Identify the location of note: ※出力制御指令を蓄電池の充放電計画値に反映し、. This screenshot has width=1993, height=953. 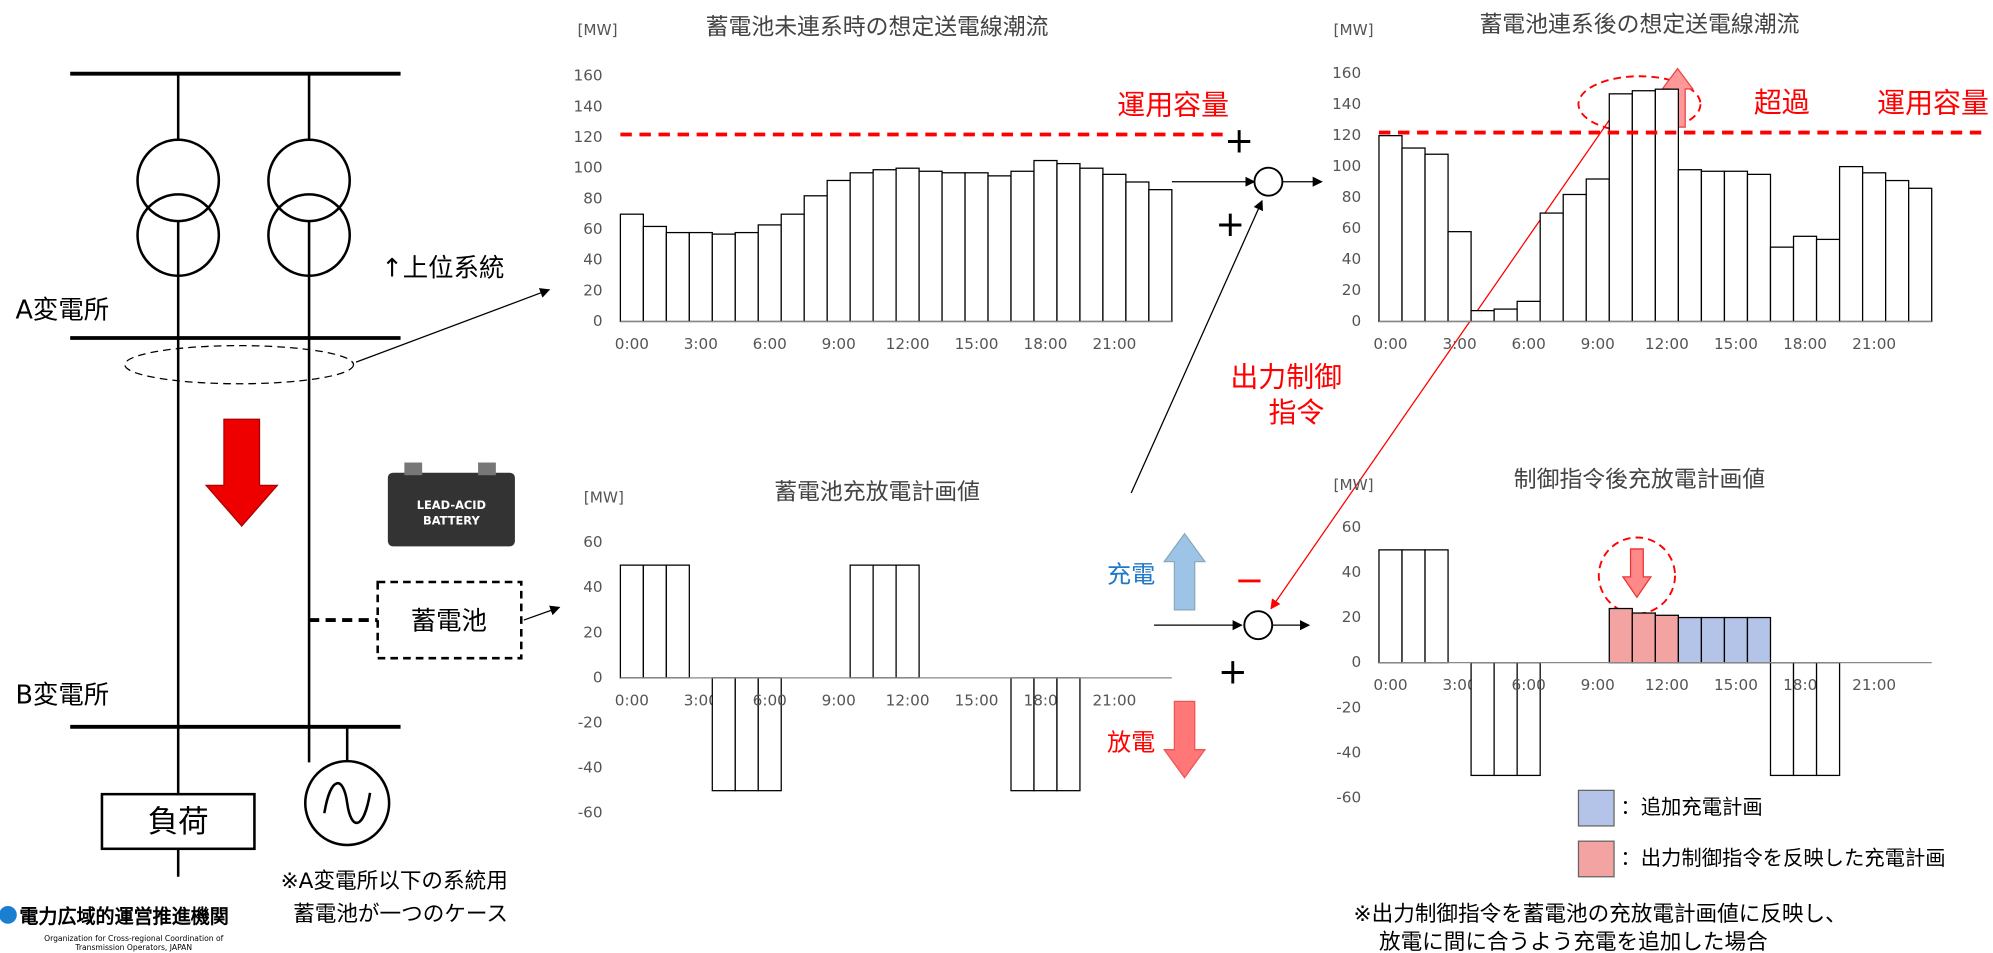
(1600, 914).